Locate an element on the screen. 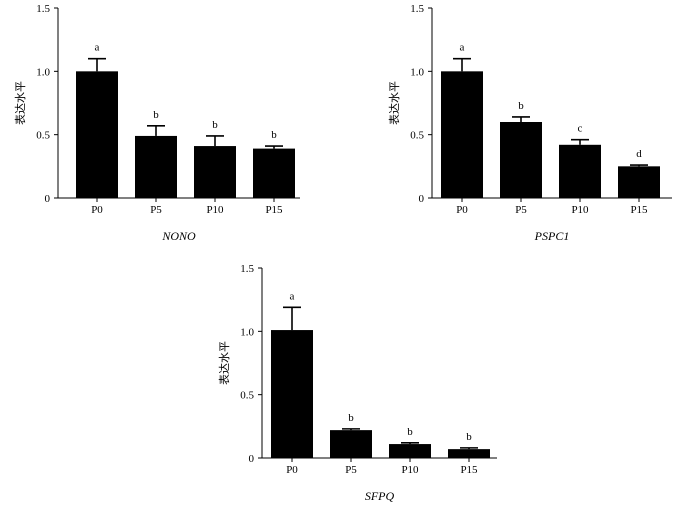 The width and height of the screenshot is (700, 509). significance-letter: d is located at coordinates (639, 154).